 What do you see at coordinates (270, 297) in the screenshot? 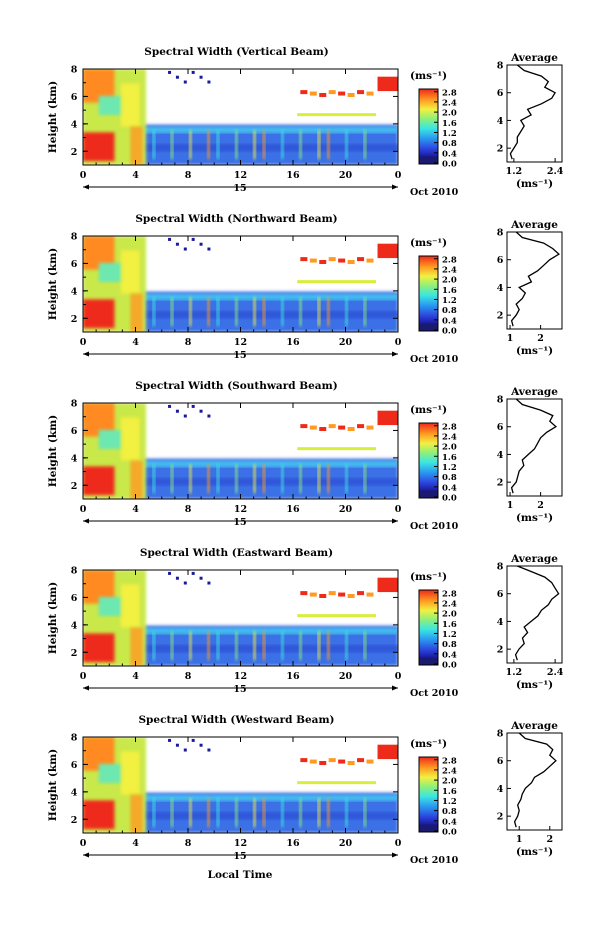
I see `boundary-layer-top` at bounding box center [270, 297].